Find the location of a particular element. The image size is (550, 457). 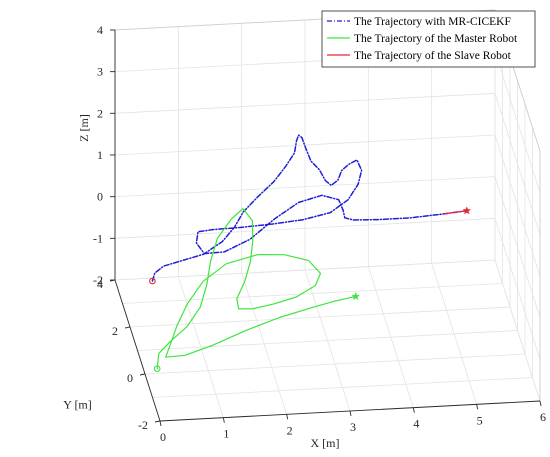

z-tick-label: 1 is located at coordinates (100, 155).